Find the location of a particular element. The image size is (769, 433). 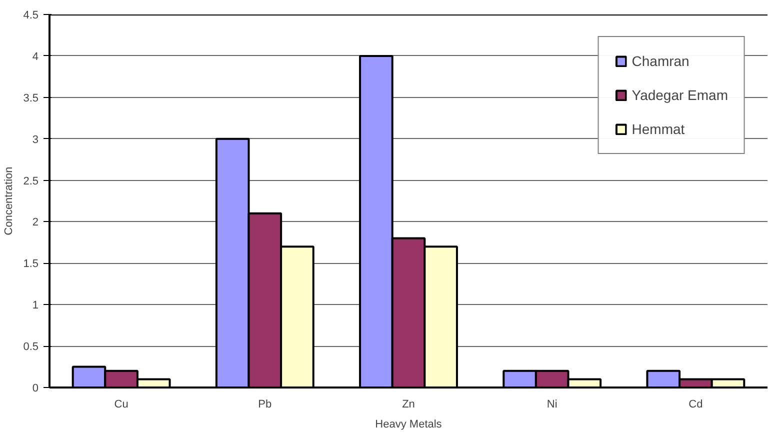

x-tick-label: Ni is located at coordinates (552, 404).